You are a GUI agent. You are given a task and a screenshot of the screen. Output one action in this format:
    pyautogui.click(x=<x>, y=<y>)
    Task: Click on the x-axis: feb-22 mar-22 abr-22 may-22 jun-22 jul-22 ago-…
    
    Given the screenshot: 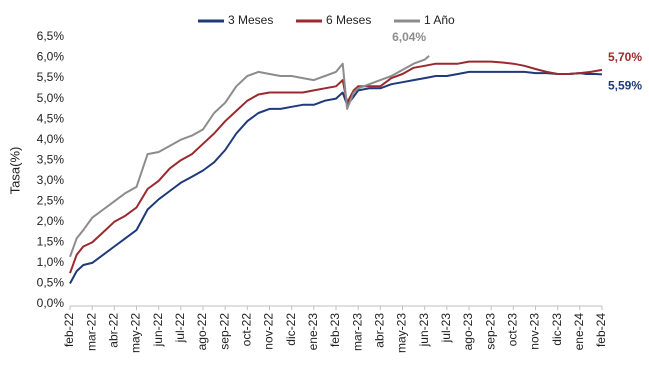 What is the action you would take?
    pyautogui.click(x=335, y=329)
    